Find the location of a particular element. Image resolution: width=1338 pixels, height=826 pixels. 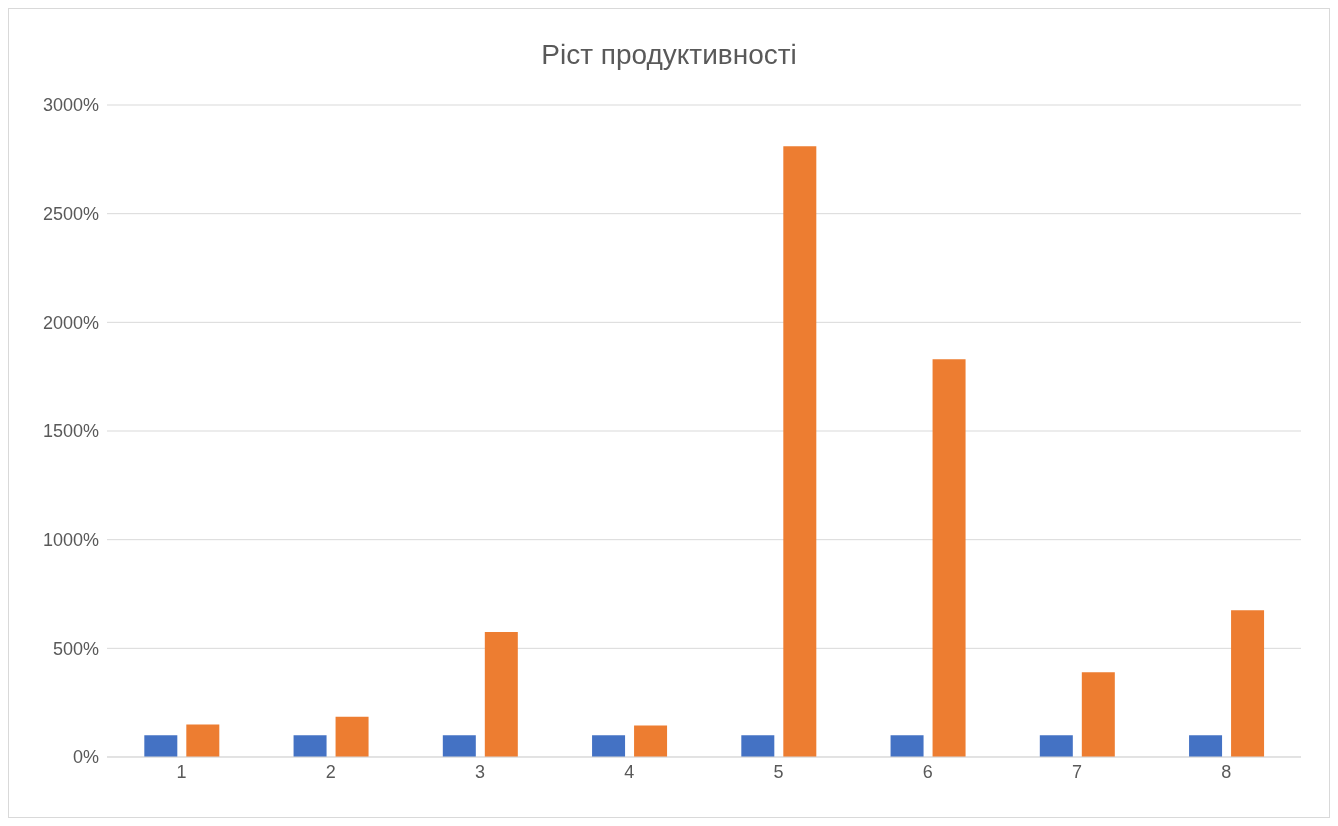

y-tick-label: 500% is located at coordinates (75, 648).